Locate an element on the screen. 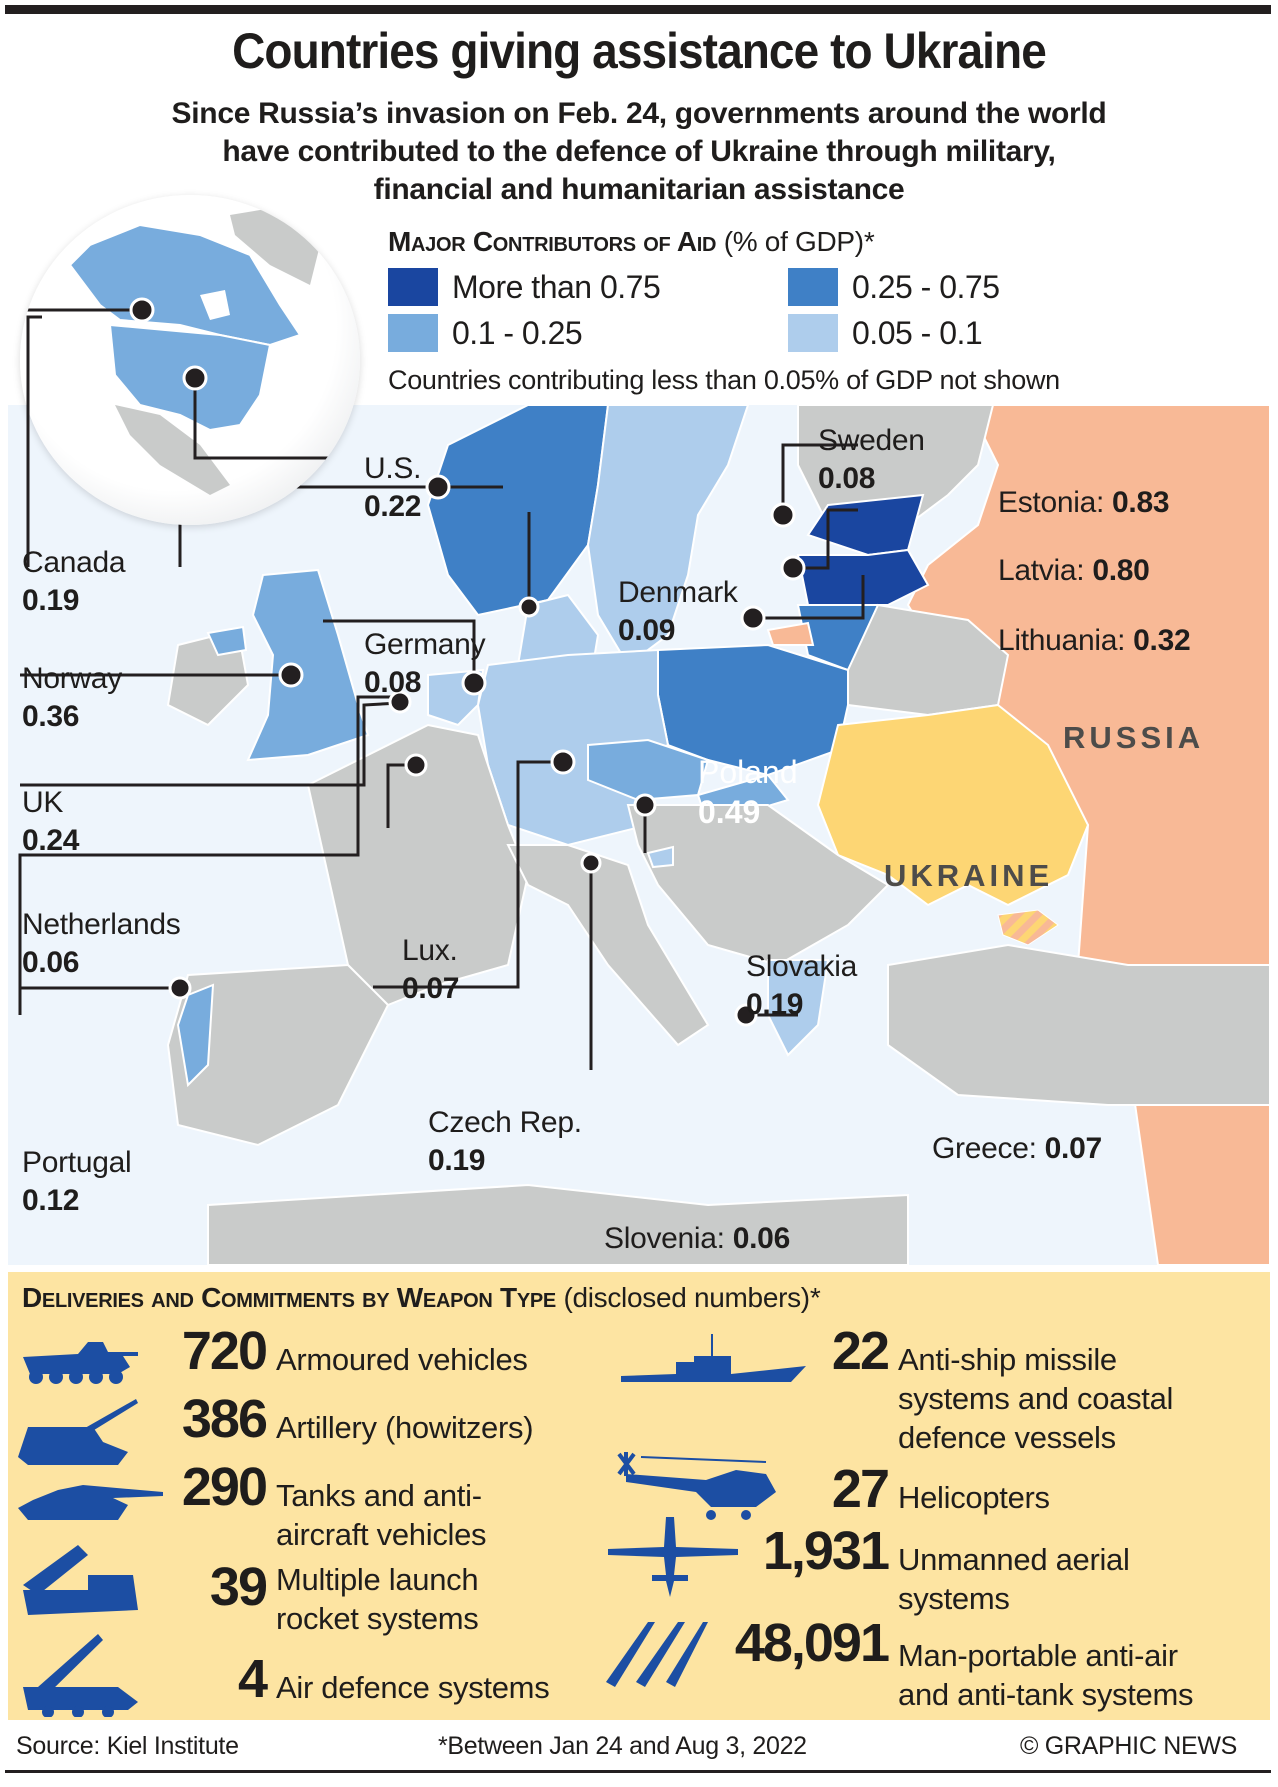 The width and height of the screenshot is (1278, 1787). label-air-defence: Air defence systems is located at coordinates (413, 1687).